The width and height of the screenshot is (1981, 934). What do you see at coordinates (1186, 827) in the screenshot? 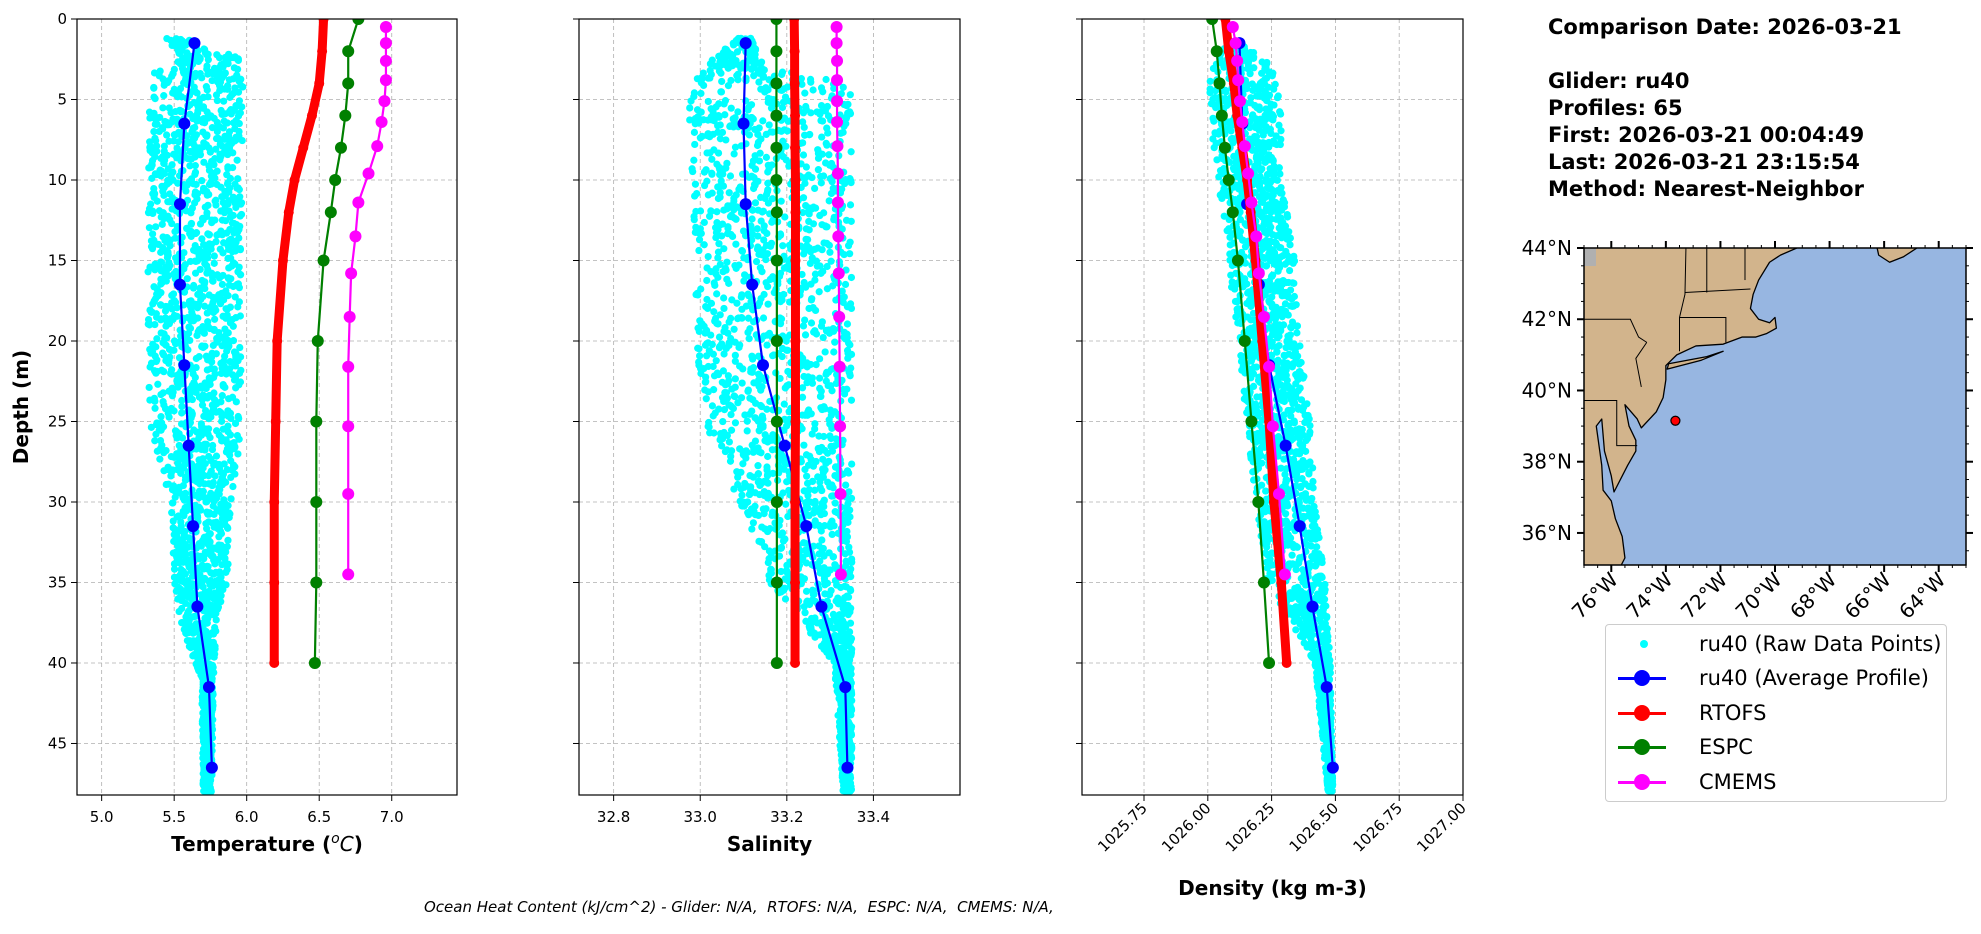
I see `x-tick-label: 1026.00` at bounding box center [1186, 827].